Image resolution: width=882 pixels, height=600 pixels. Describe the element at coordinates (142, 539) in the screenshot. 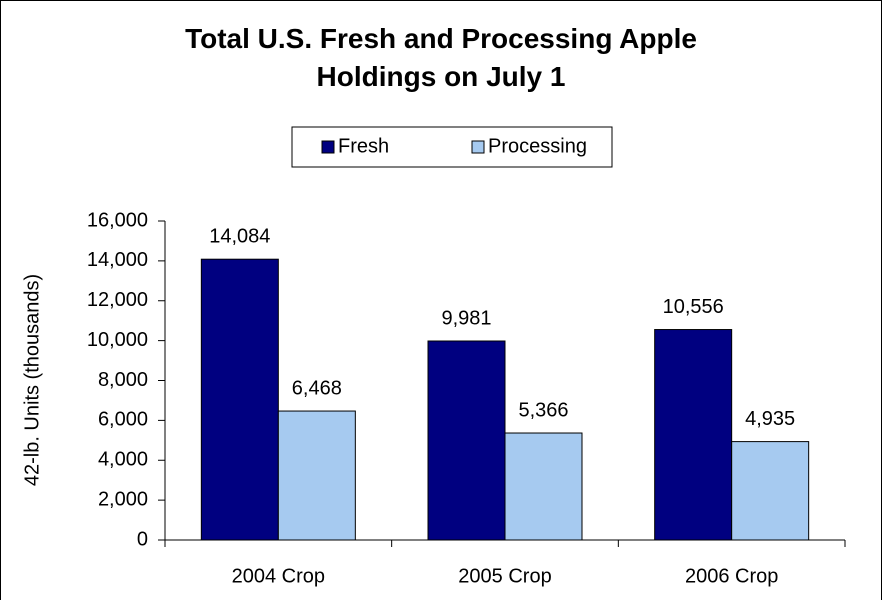

I see `y-tick-label: 0` at that location.